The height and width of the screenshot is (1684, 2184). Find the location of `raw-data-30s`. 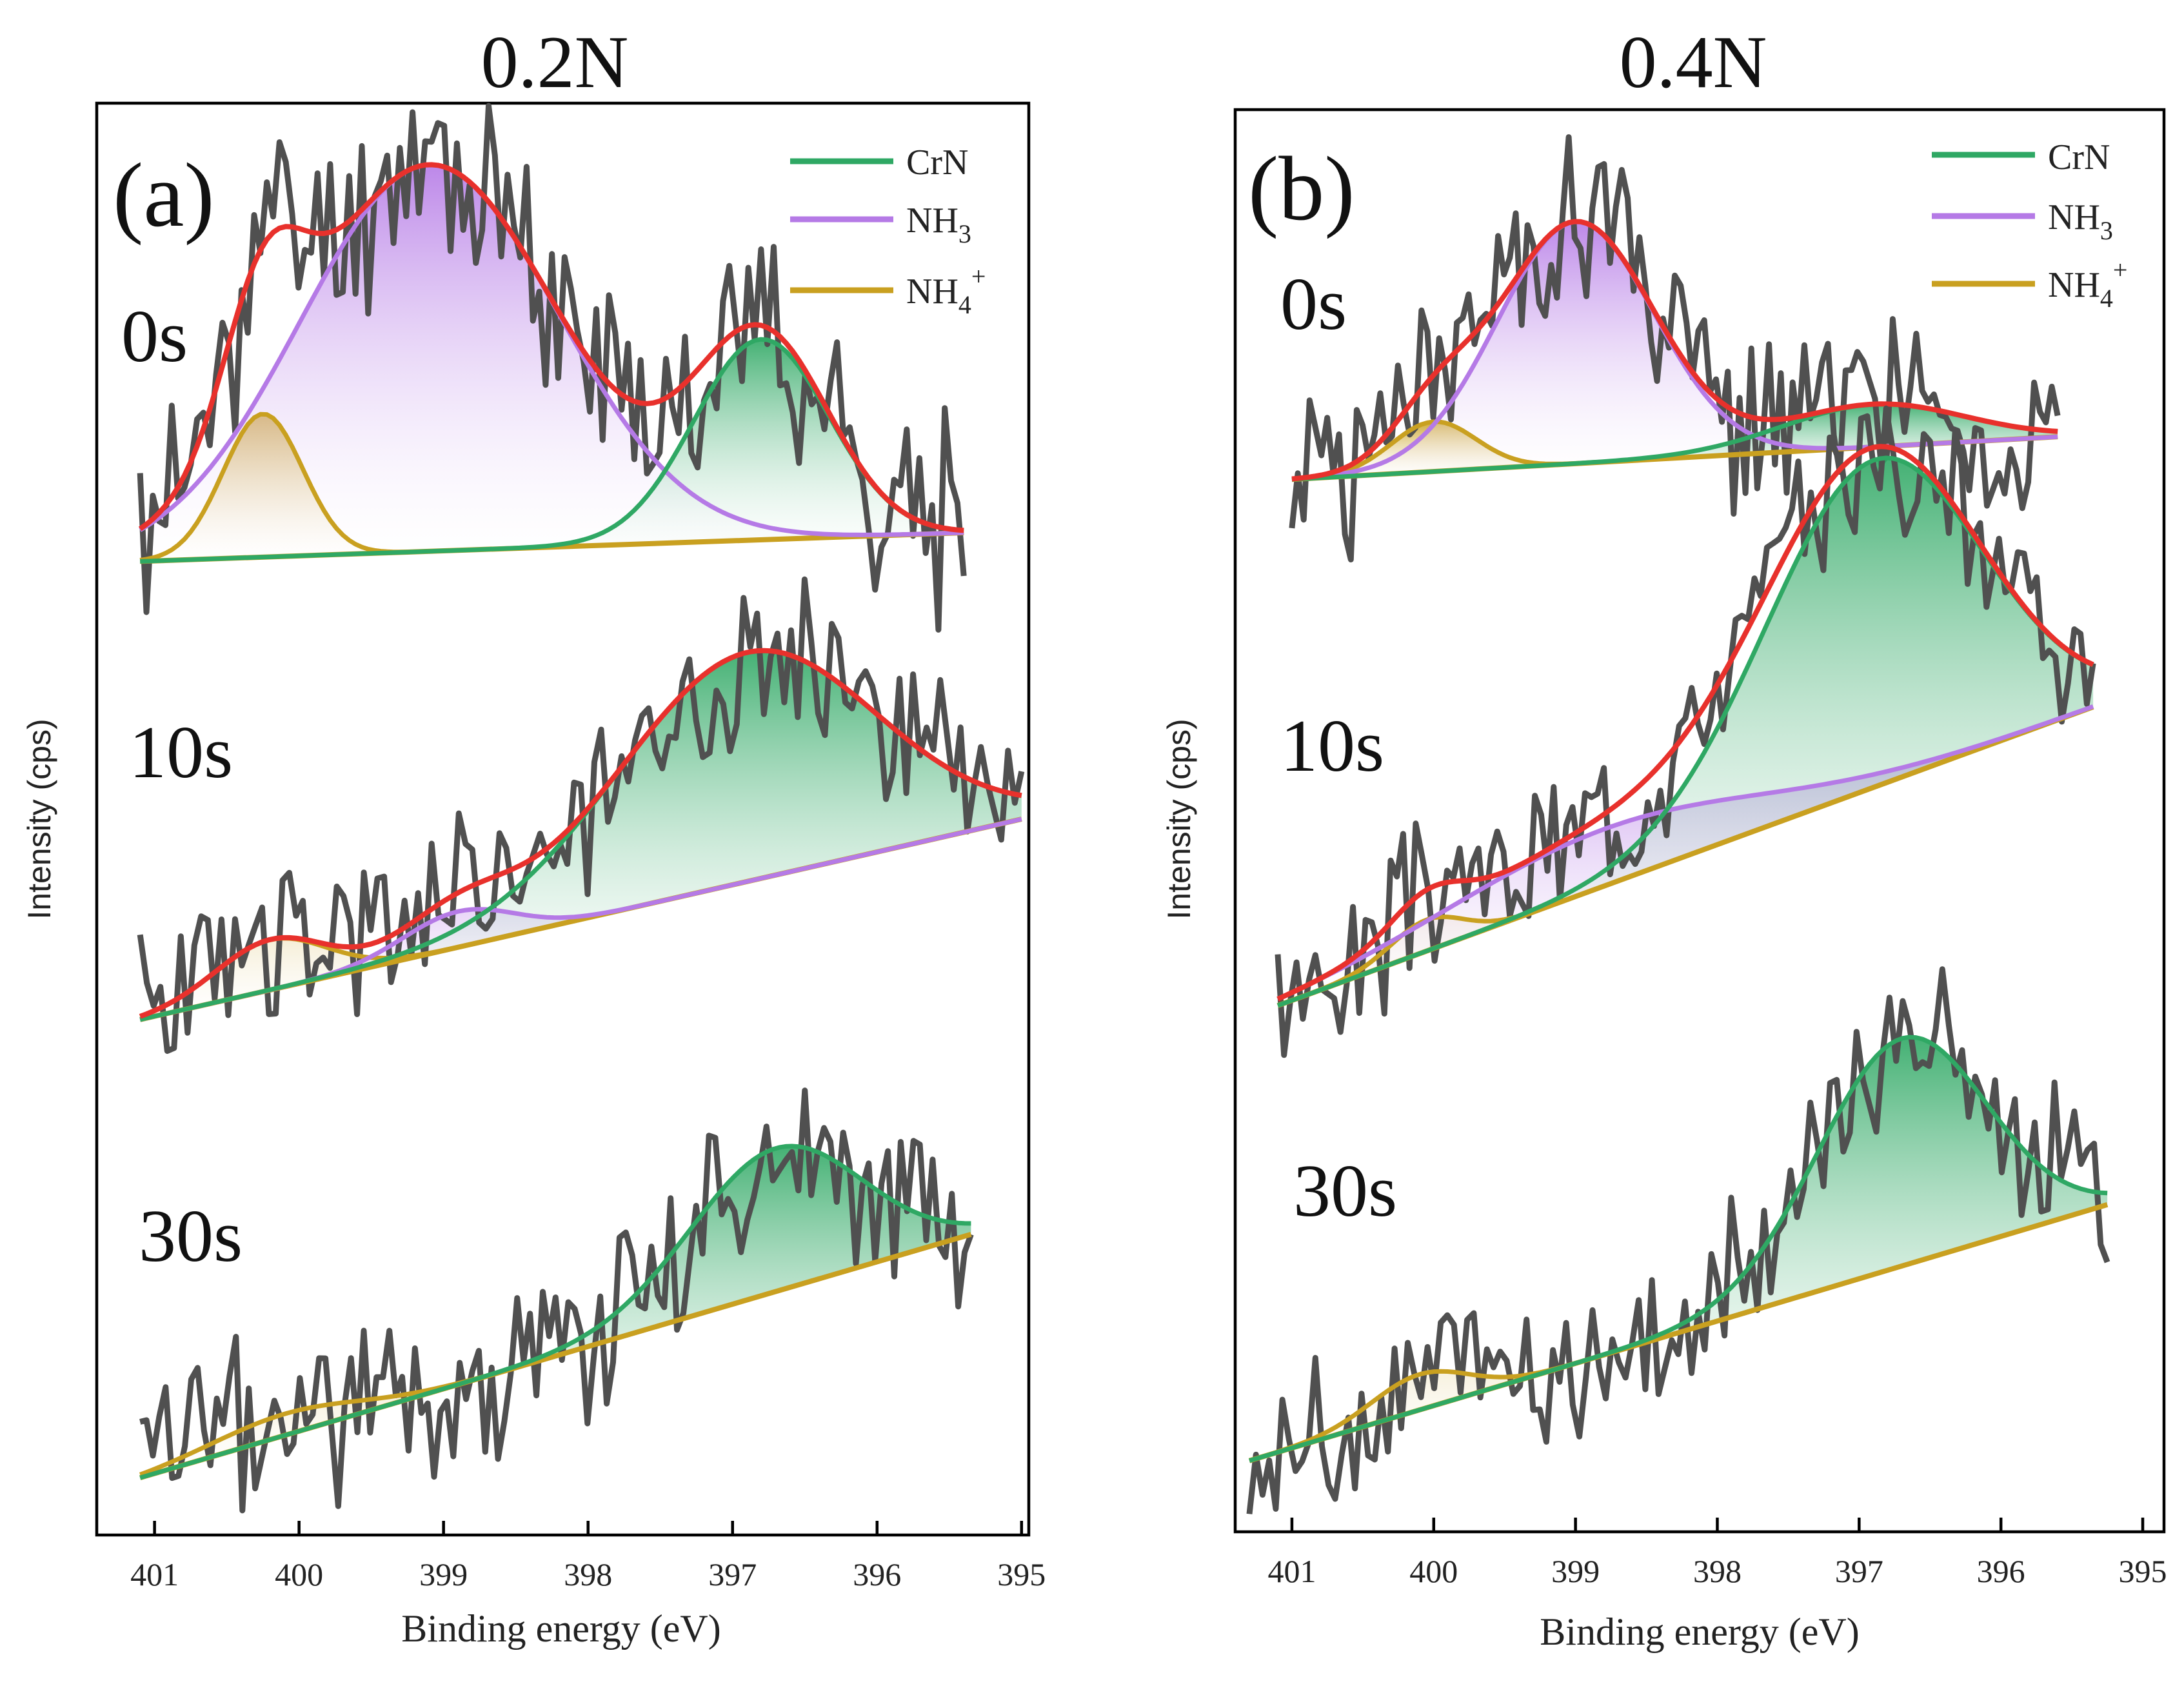

raw-data-30s is located at coordinates (556, 1300).